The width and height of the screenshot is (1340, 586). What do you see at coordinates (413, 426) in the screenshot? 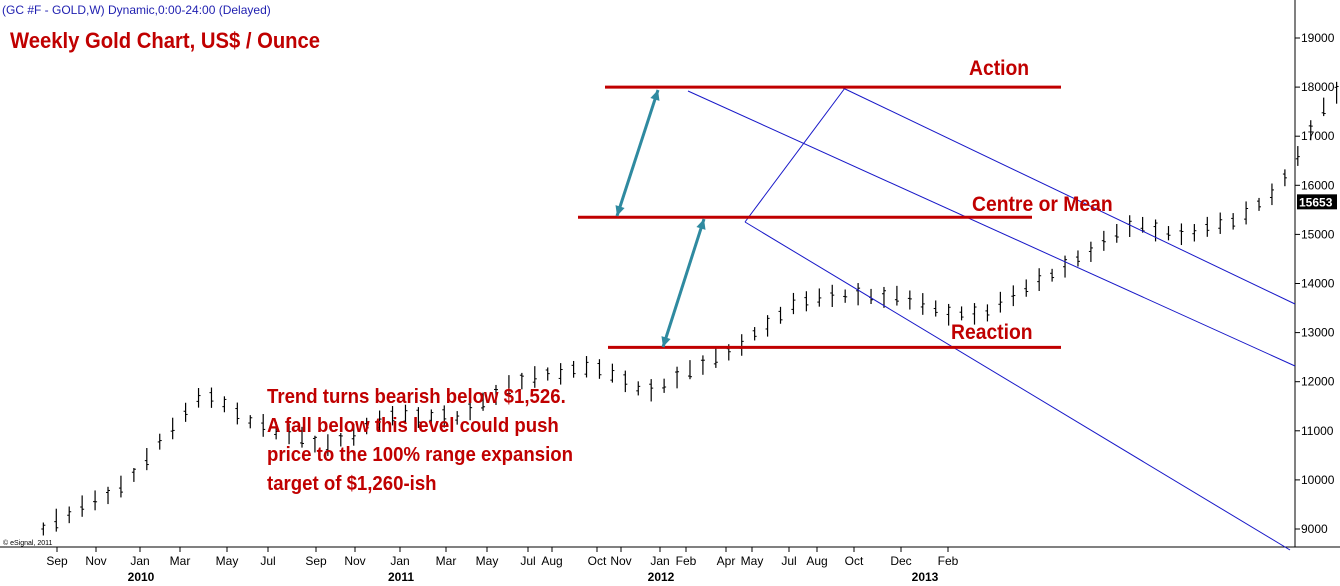
I see `annotation-line: A fall below this level could push` at bounding box center [413, 426].